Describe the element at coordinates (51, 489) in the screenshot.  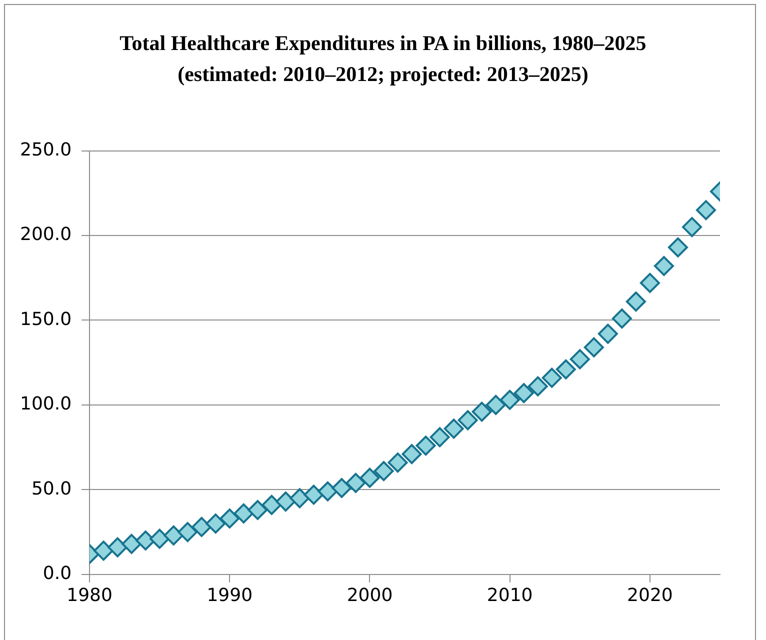
I see `y-tick-label: 50.0` at that location.